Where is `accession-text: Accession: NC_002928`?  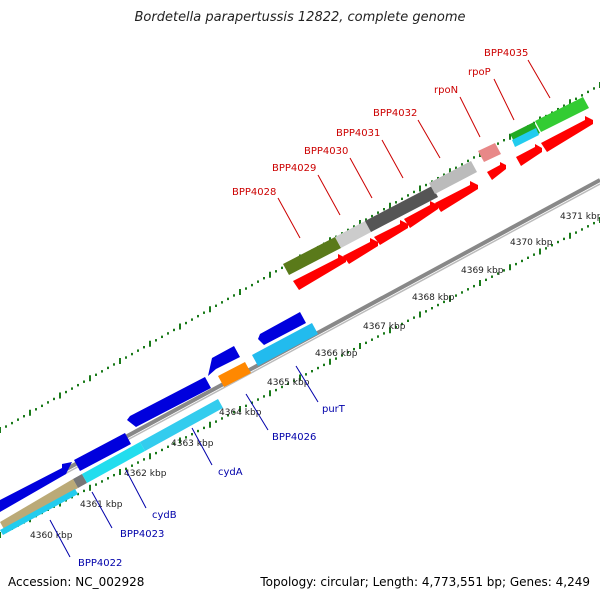
accession-text: Accession: NC_002928 is located at coordinates (76, 582).